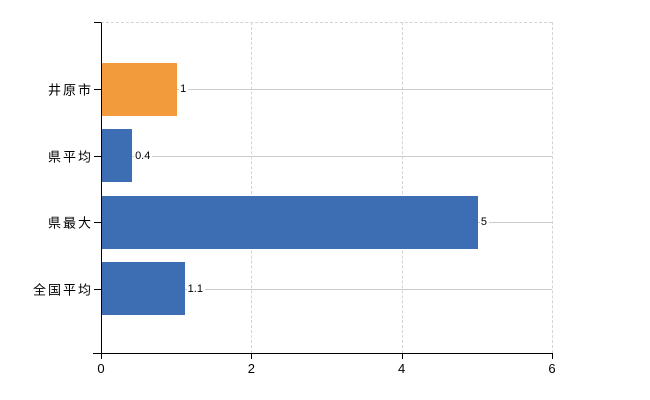 The image size is (650, 400). Describe the element at coordinates (484, 222) in the screenshot. I see `bar-value-label: 5` at that location.